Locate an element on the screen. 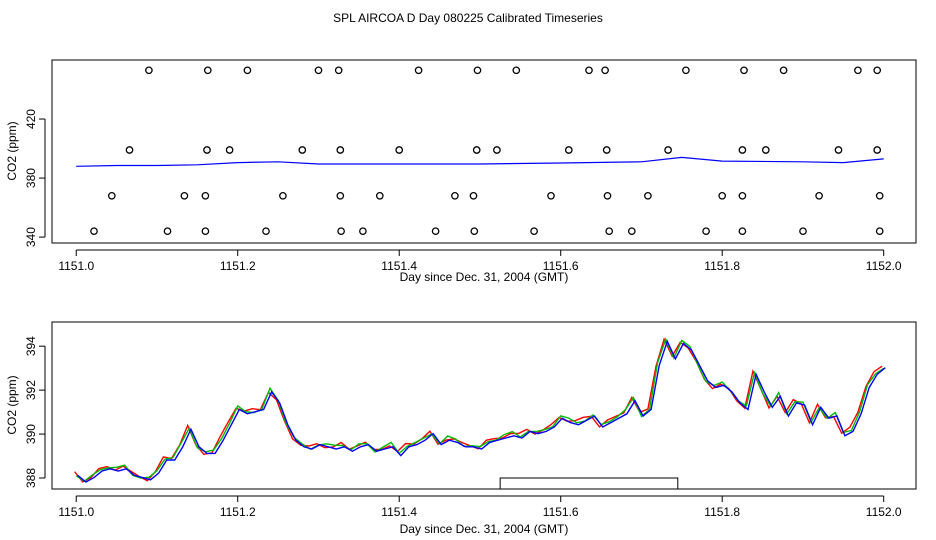 Image resolution: width=936 pixels, height=540 pixels. y-tick-label: 390 is located at coordinates (31, 434).